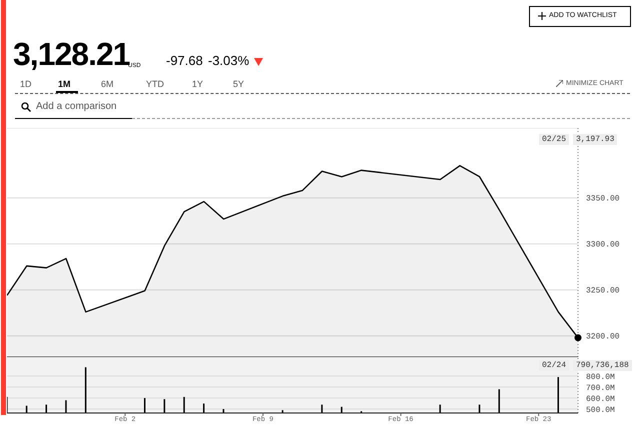 The width and height of the screenshot is (640, 427). Describe the element at coordinates (229, 60) in the screenshot. I see `text: -3.03%` at that location.